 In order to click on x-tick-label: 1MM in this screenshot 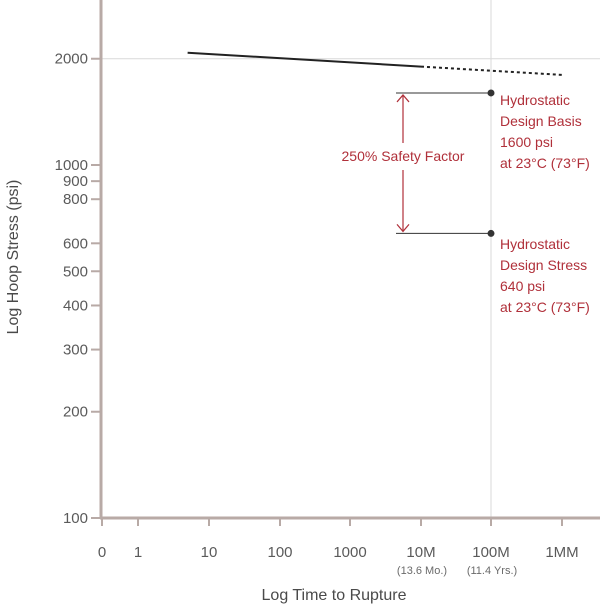, I will do `click(561, 552)`.